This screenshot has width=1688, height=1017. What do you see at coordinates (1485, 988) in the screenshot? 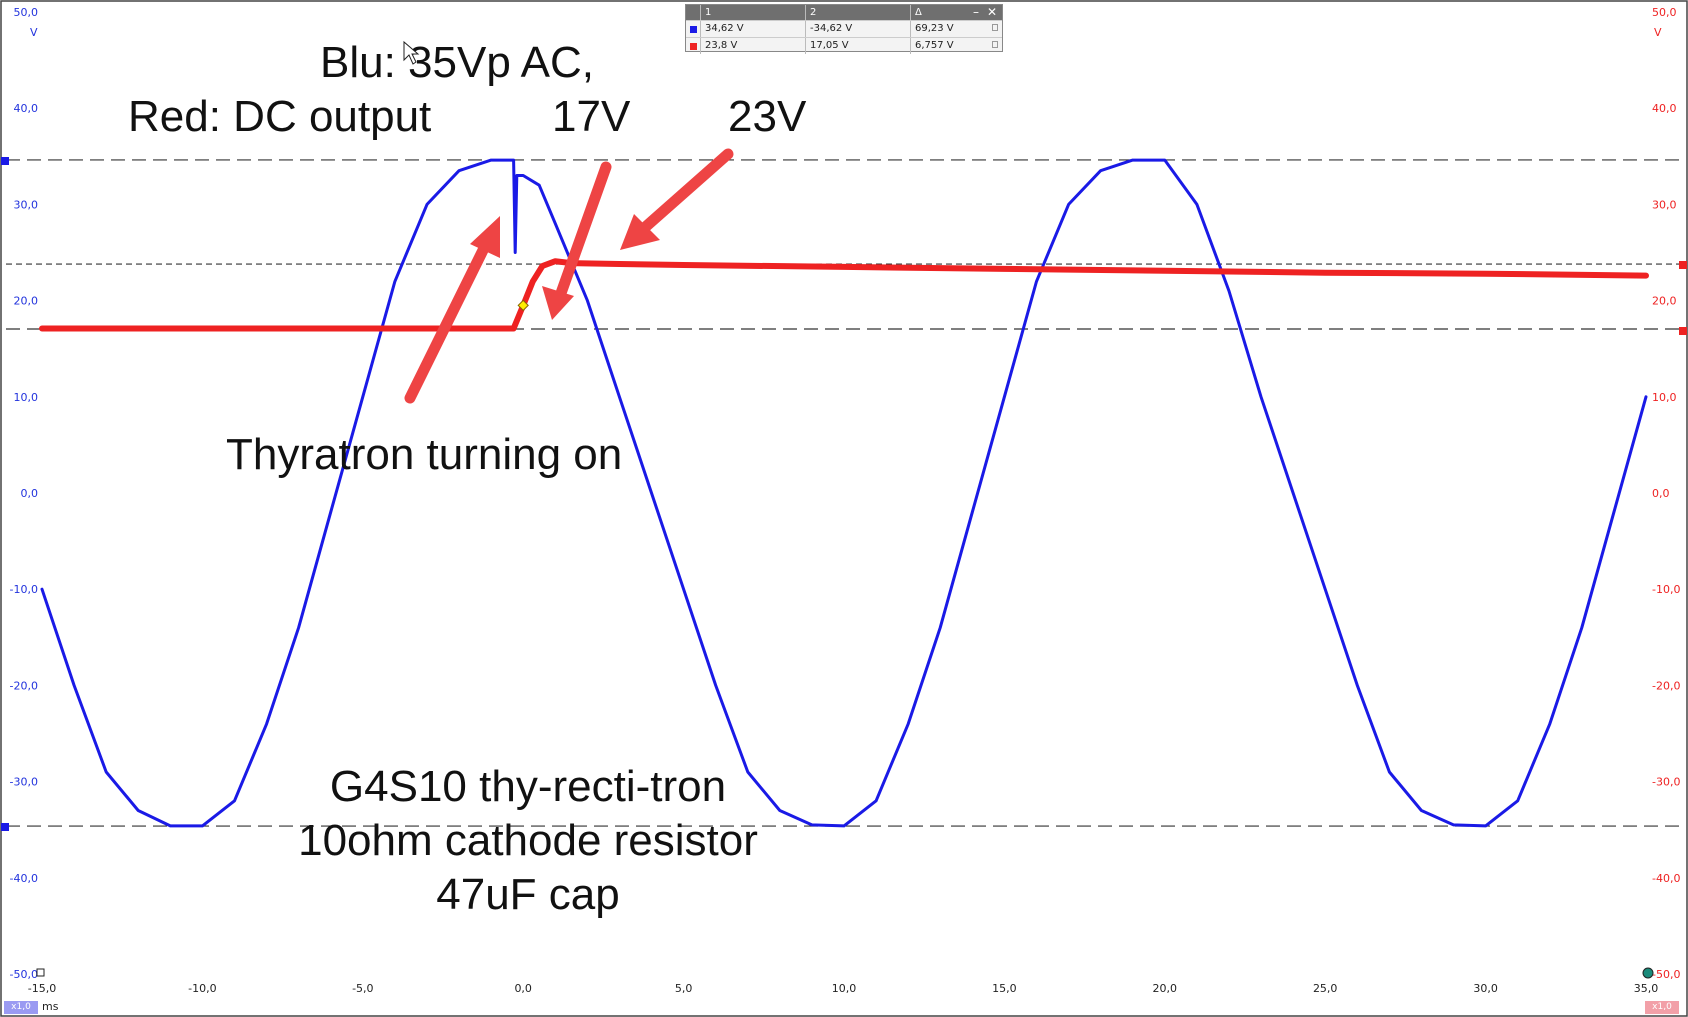
I see `x-tick: 30,0` at bounding box center [1485, 988].